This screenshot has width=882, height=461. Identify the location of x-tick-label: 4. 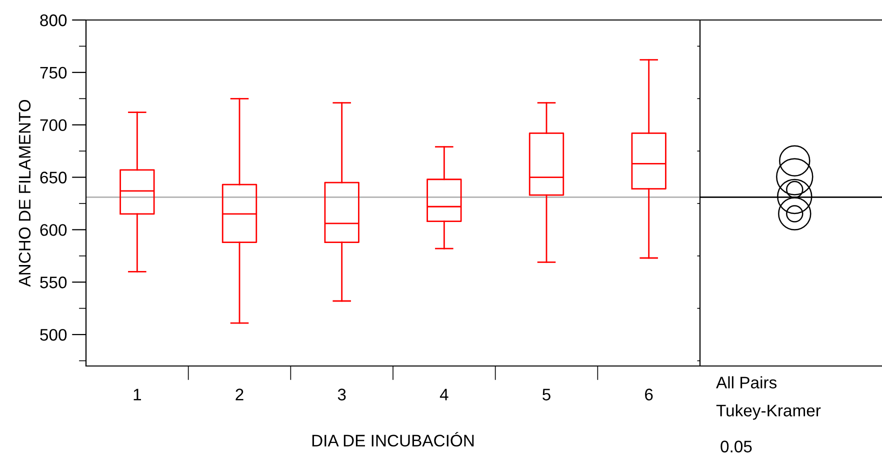
(444, 394).